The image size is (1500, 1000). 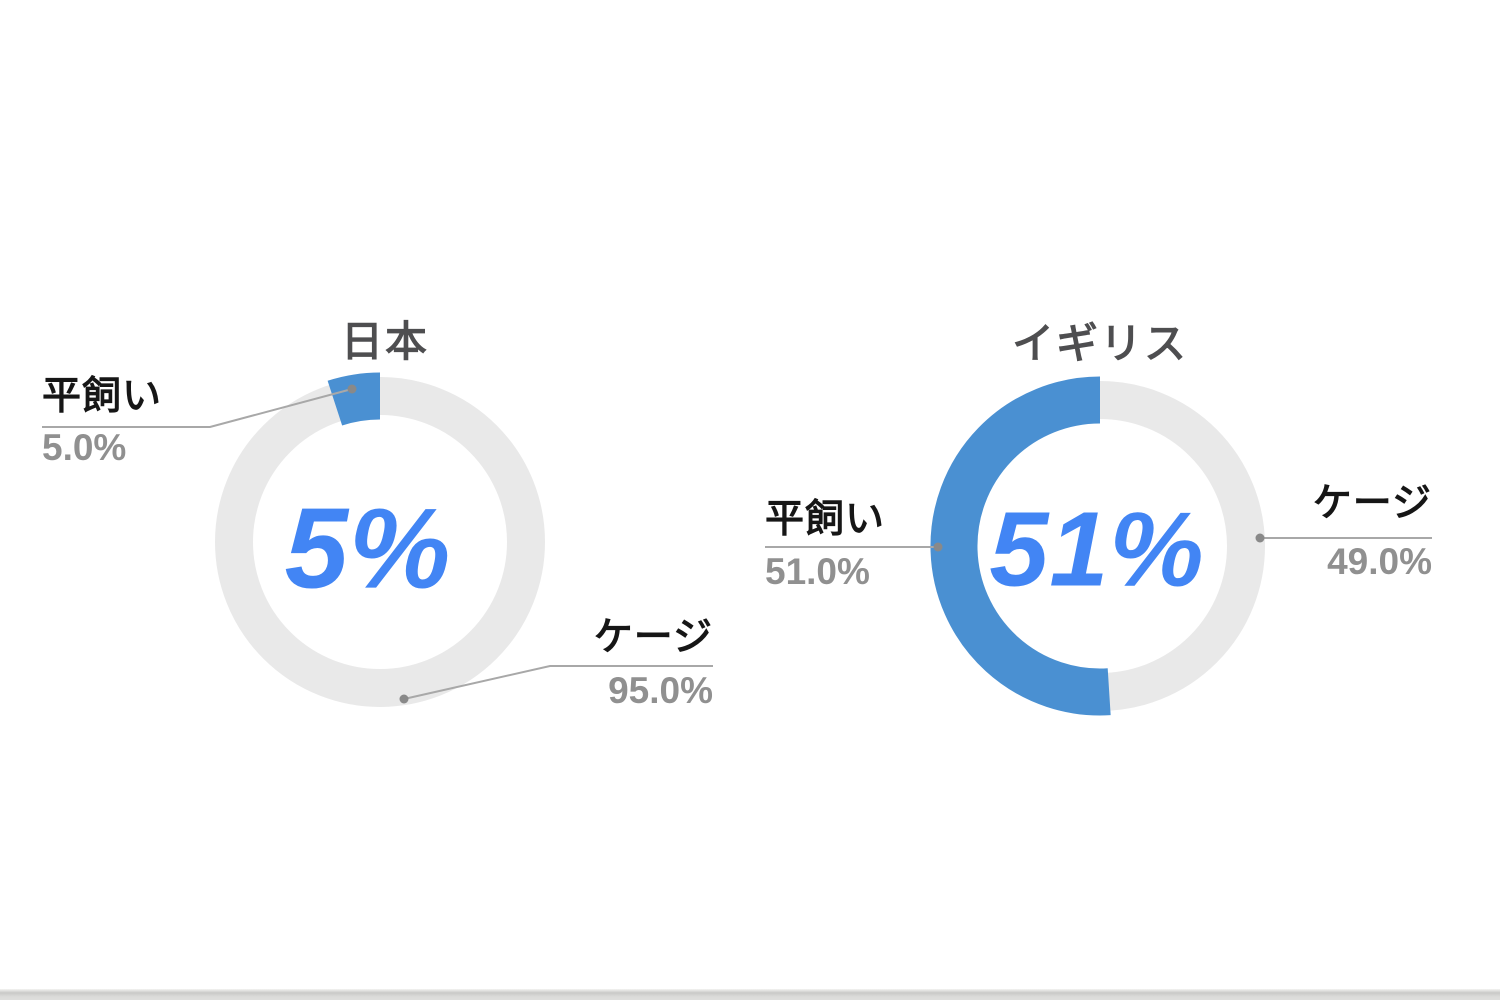 What do you see at coordinates (404, 699) in the screenshot?
I see `leader-dot-japan-cage` at bounding box center [404, 699].